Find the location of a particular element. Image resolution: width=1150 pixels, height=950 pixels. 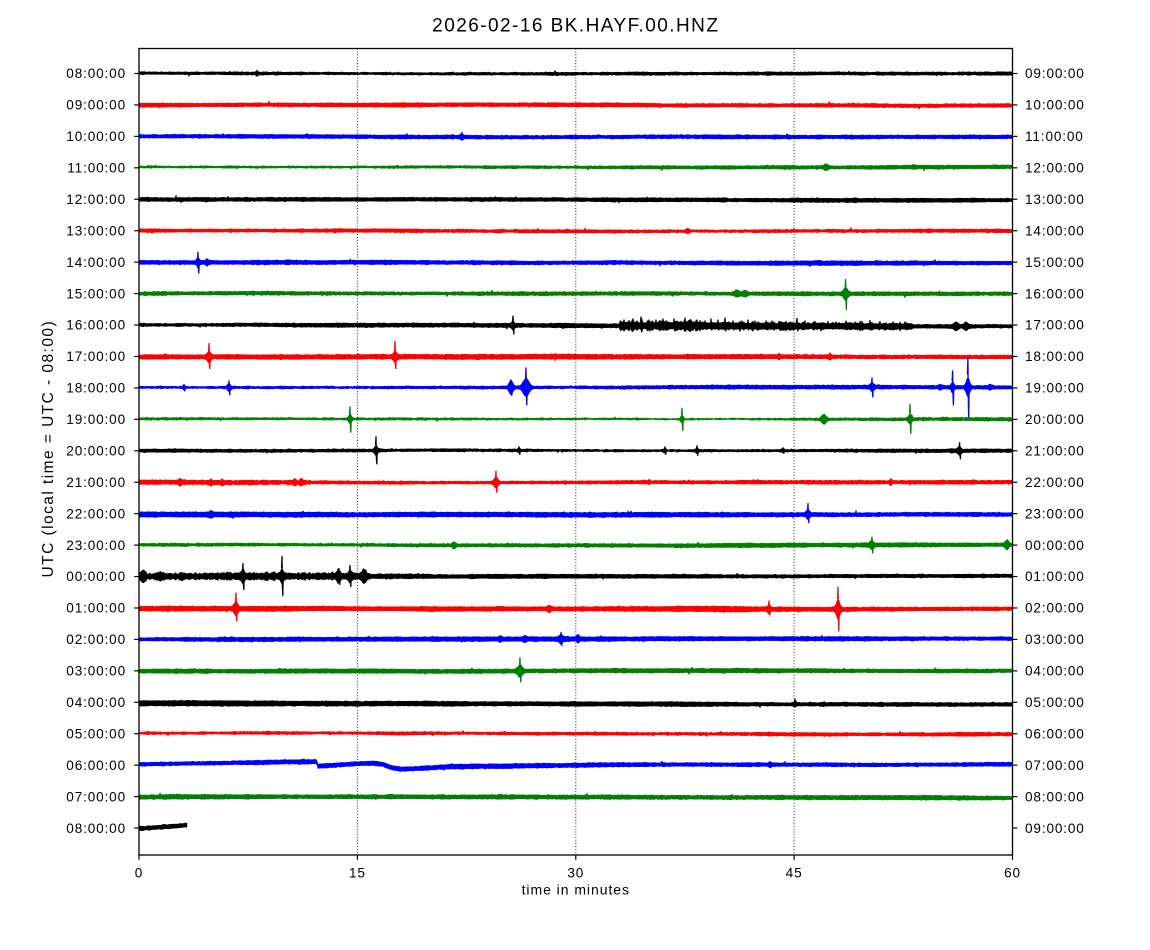

svg-text: 2026-02-16 BK.HAYF.00.HNZ is located at coordinates (575, 26).